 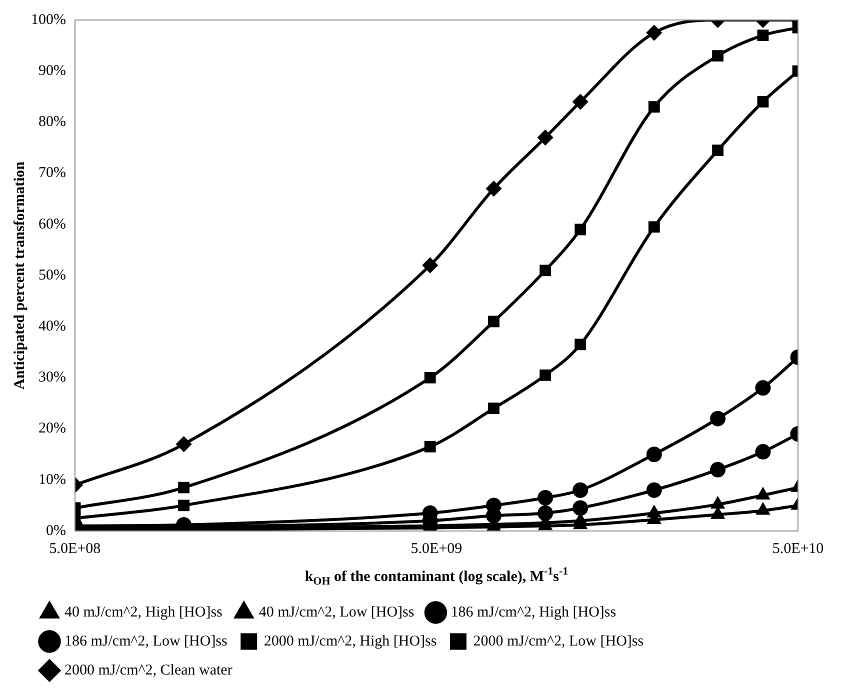 What do you see at coordinates (52, 428) in the screenshot?
I see `y-tick-label: 20%` at bounding box center [52, 428].